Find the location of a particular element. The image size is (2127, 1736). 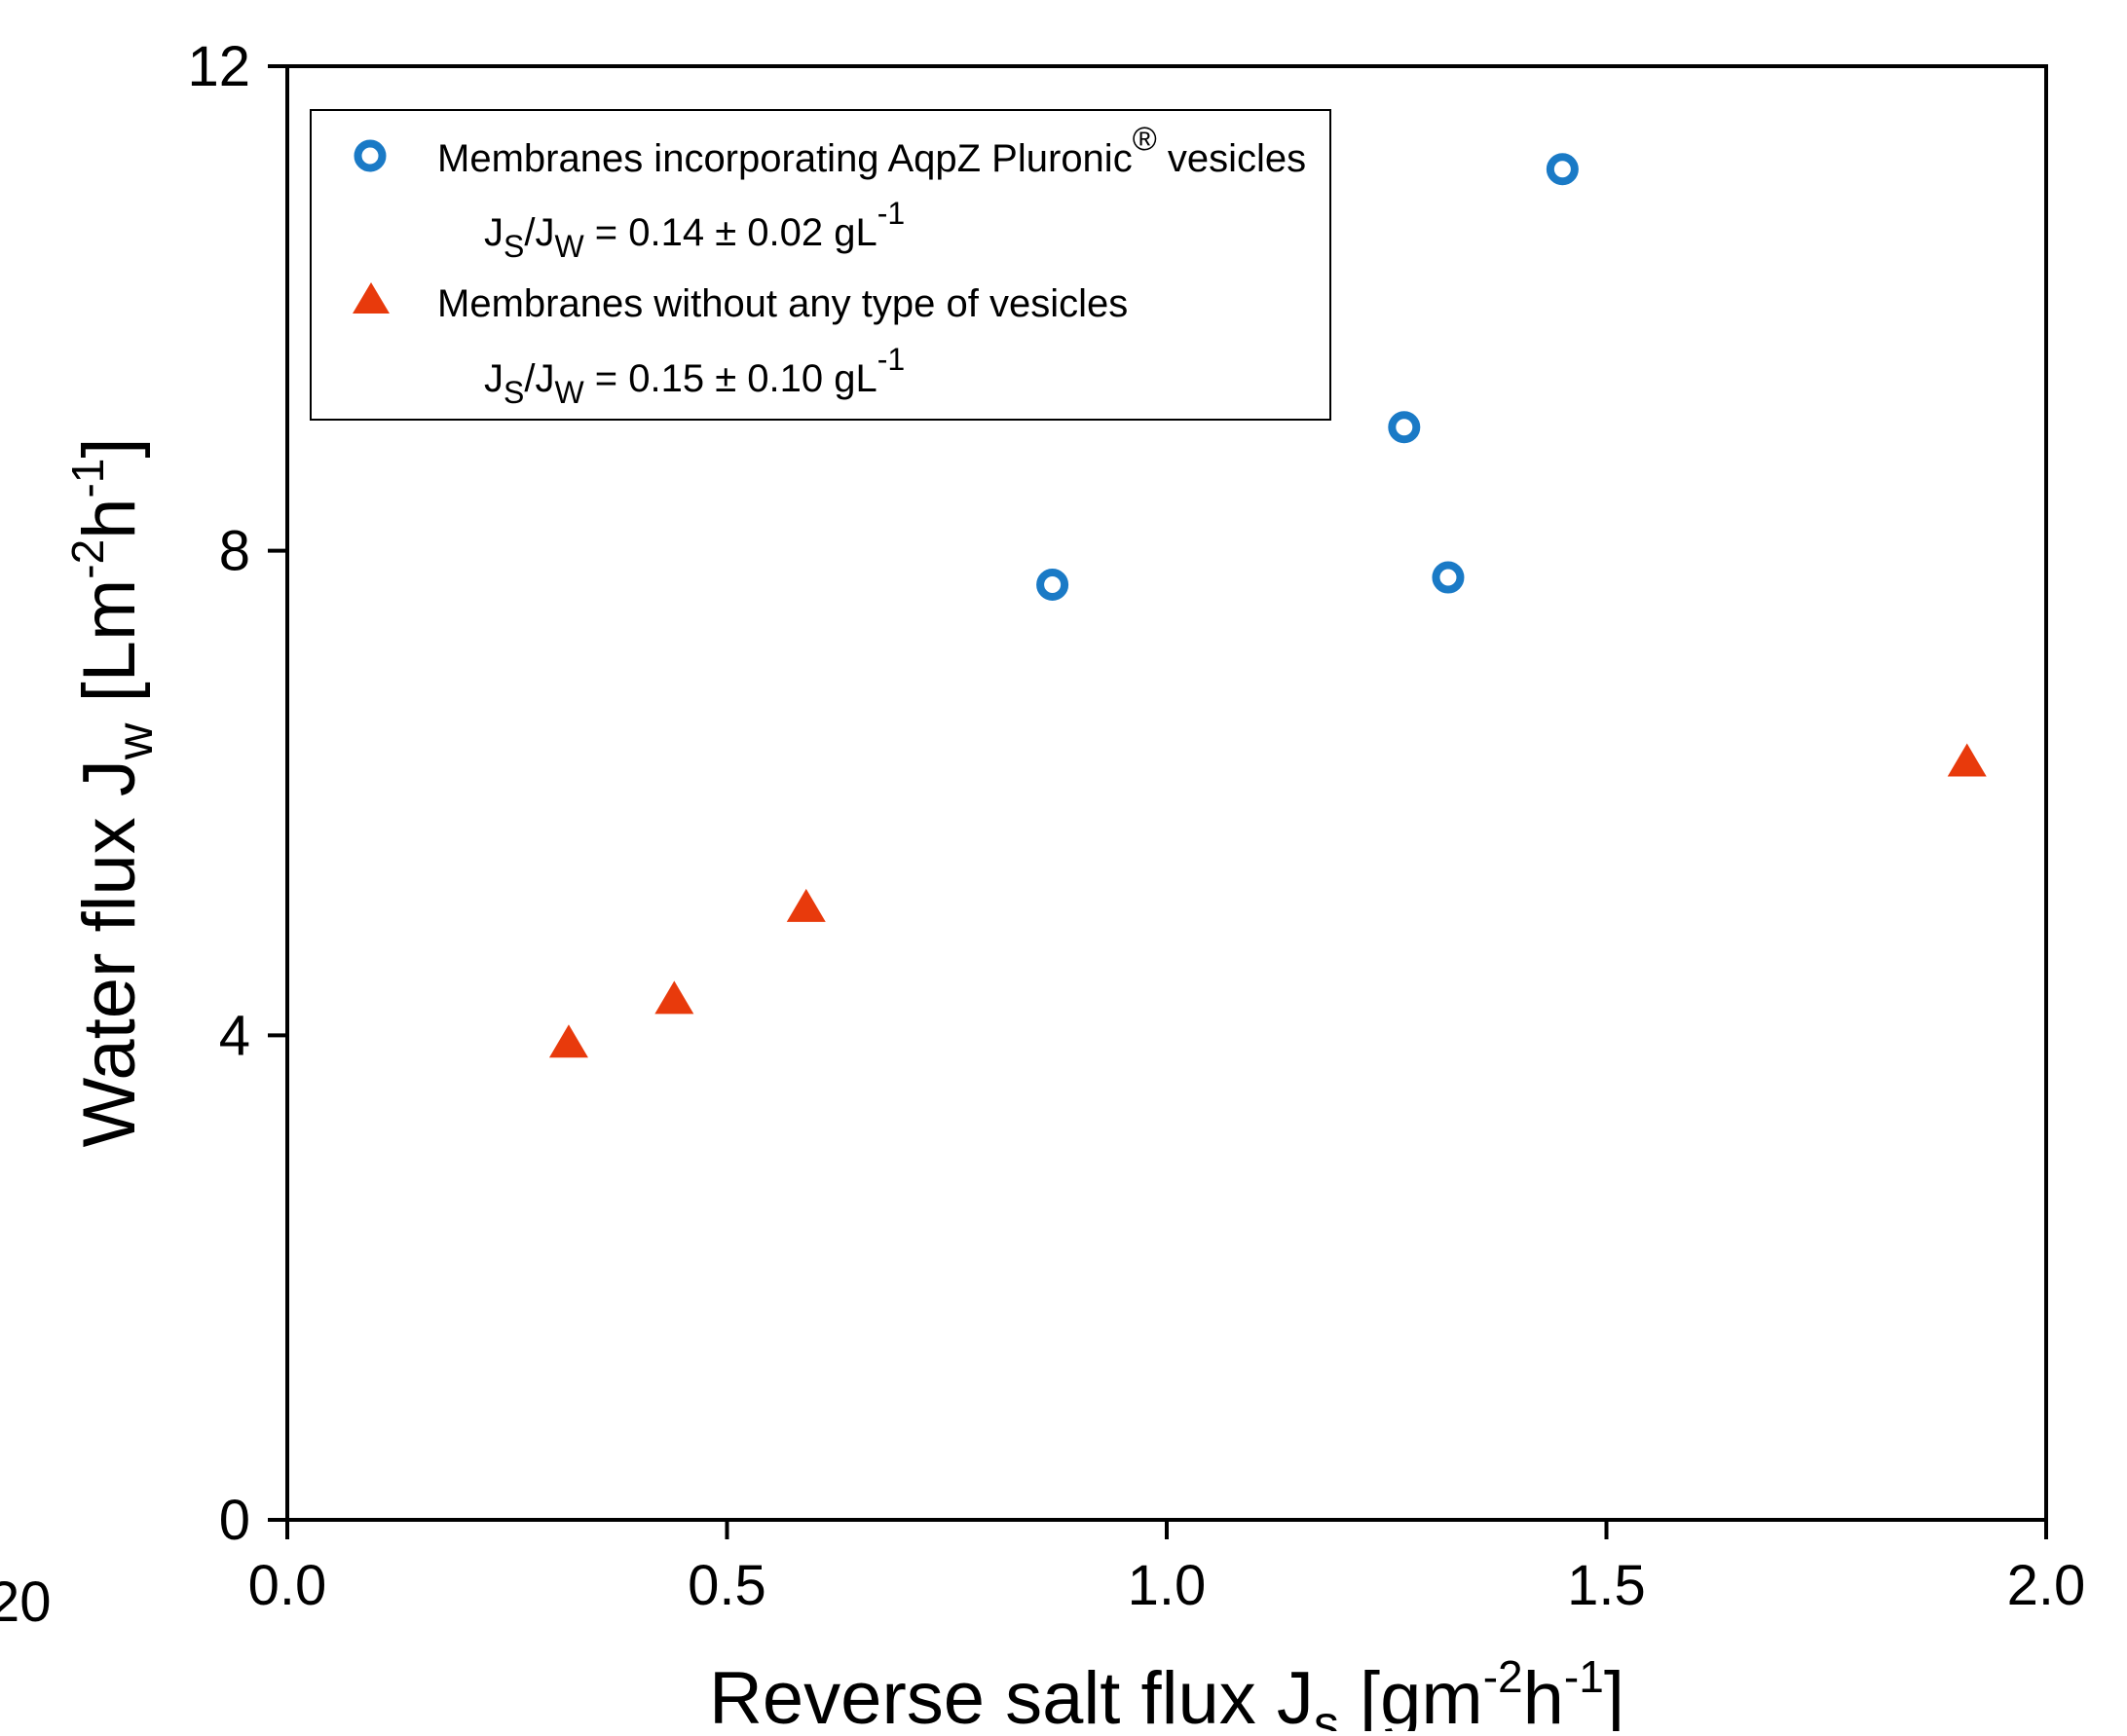

y-axis-title: Water flux Jw [Lm-2h-1] is located at coordinates (113, 793).